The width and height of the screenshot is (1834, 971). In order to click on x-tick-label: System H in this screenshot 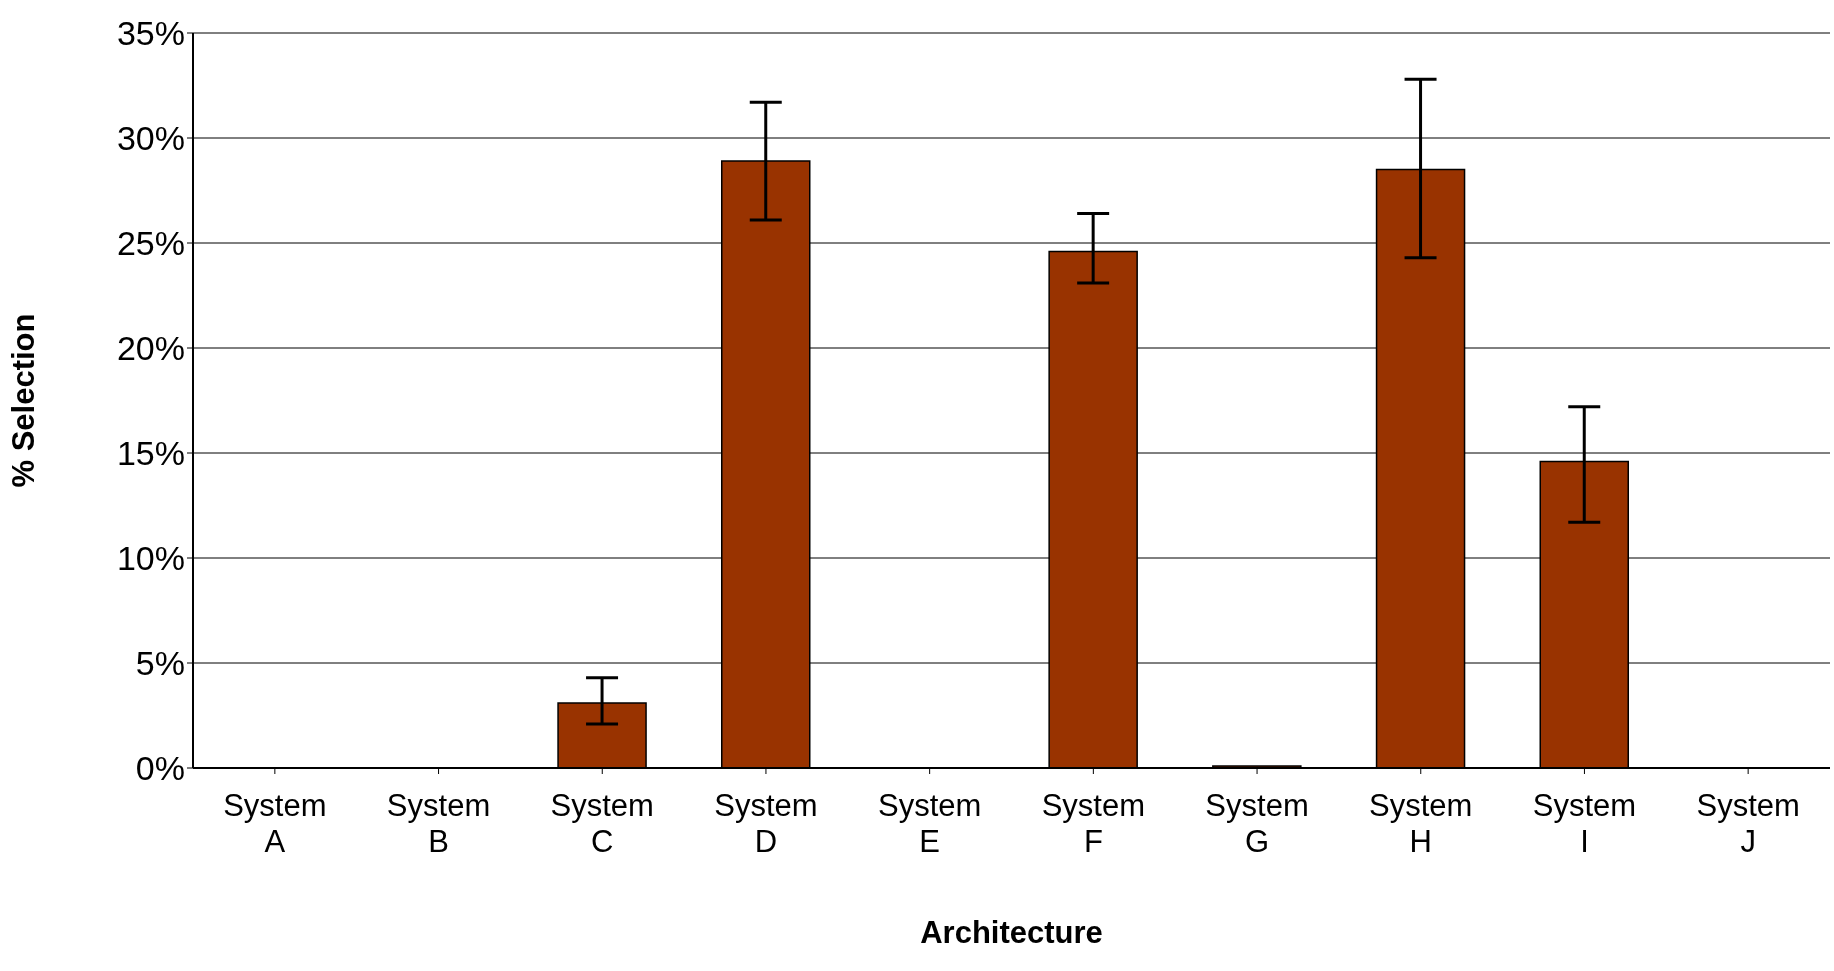, I will do `click(1421, 823)`.